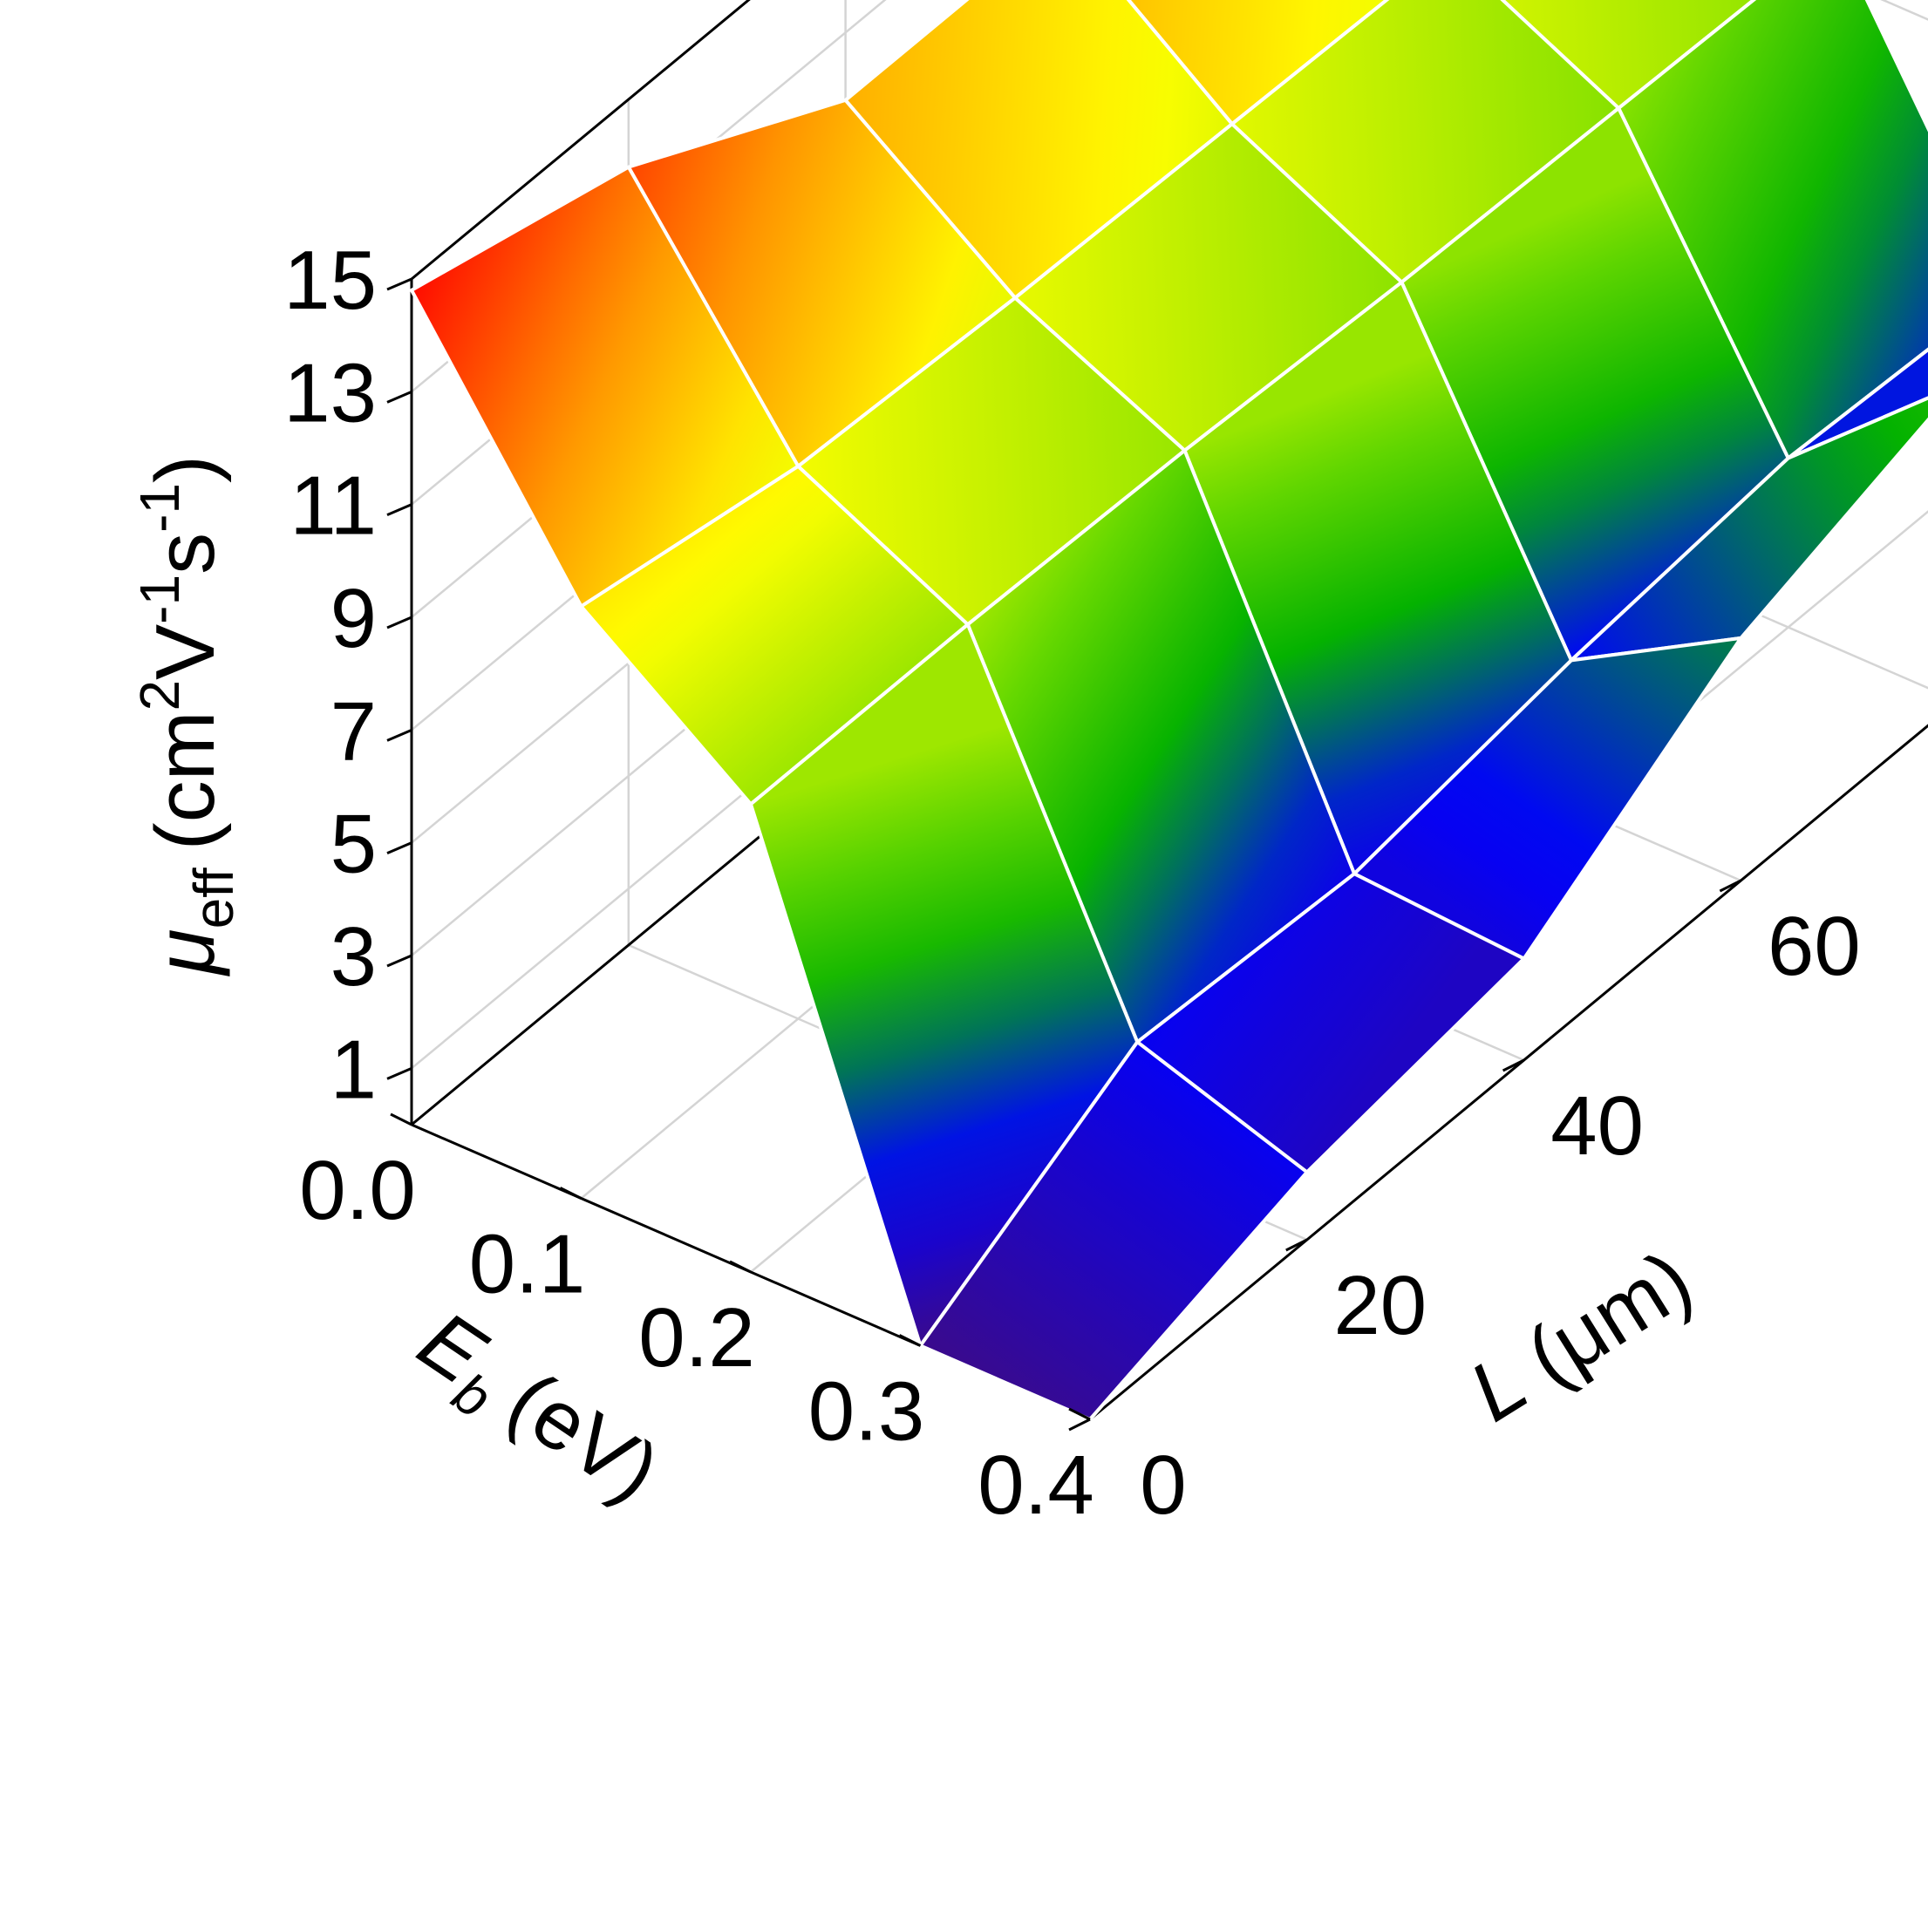  What do you see at coordinates (527, 1264) in the screenshot?
I see `eb-tick-label: 0.1` at bounding box center [527, 1264].